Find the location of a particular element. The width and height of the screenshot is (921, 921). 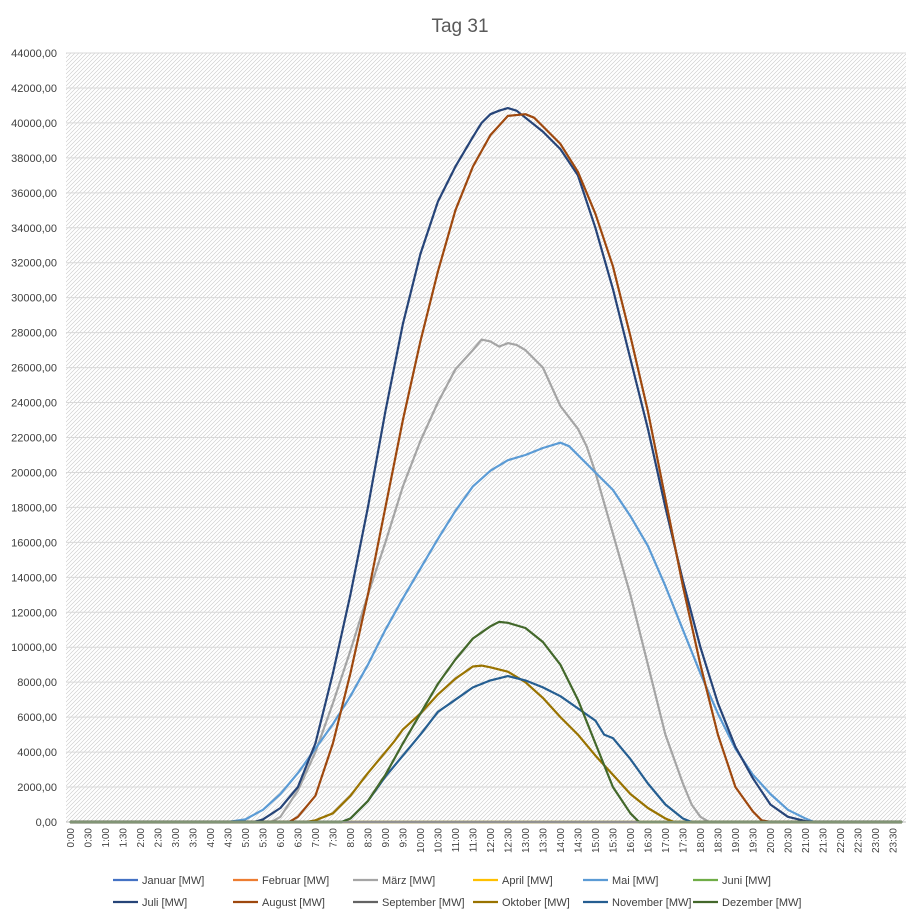

legend-label: August [MW] is located at coordinates (293, 903).